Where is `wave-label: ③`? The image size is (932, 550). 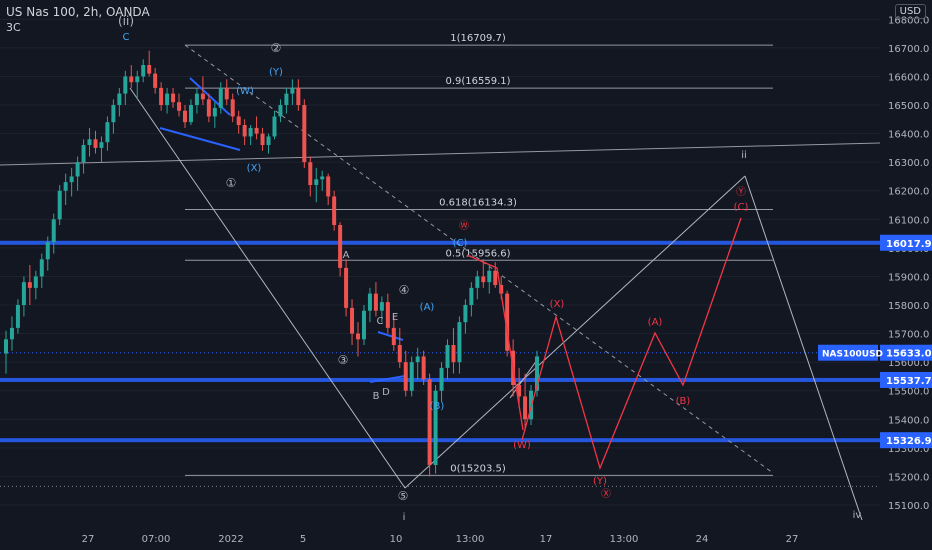
wave-label: ③ is located at coordinates (343, 360).